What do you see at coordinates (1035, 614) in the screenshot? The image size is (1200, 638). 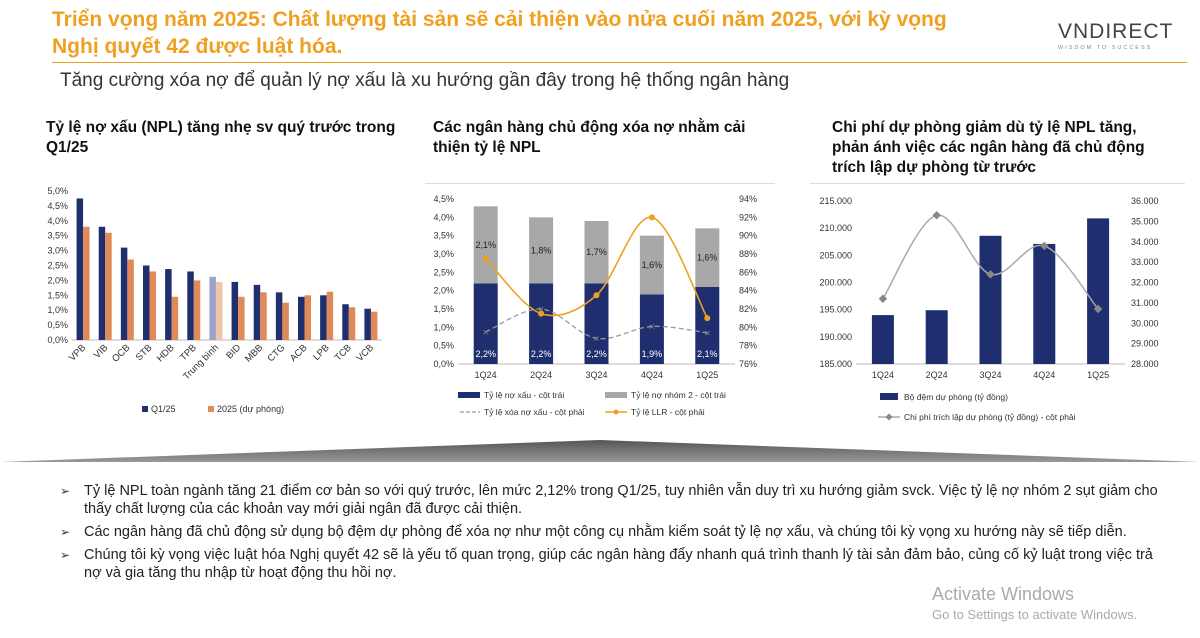 I see `watermark-subtitle: Go to Settings to activate Windows.` at bounding box center [1035, 614].